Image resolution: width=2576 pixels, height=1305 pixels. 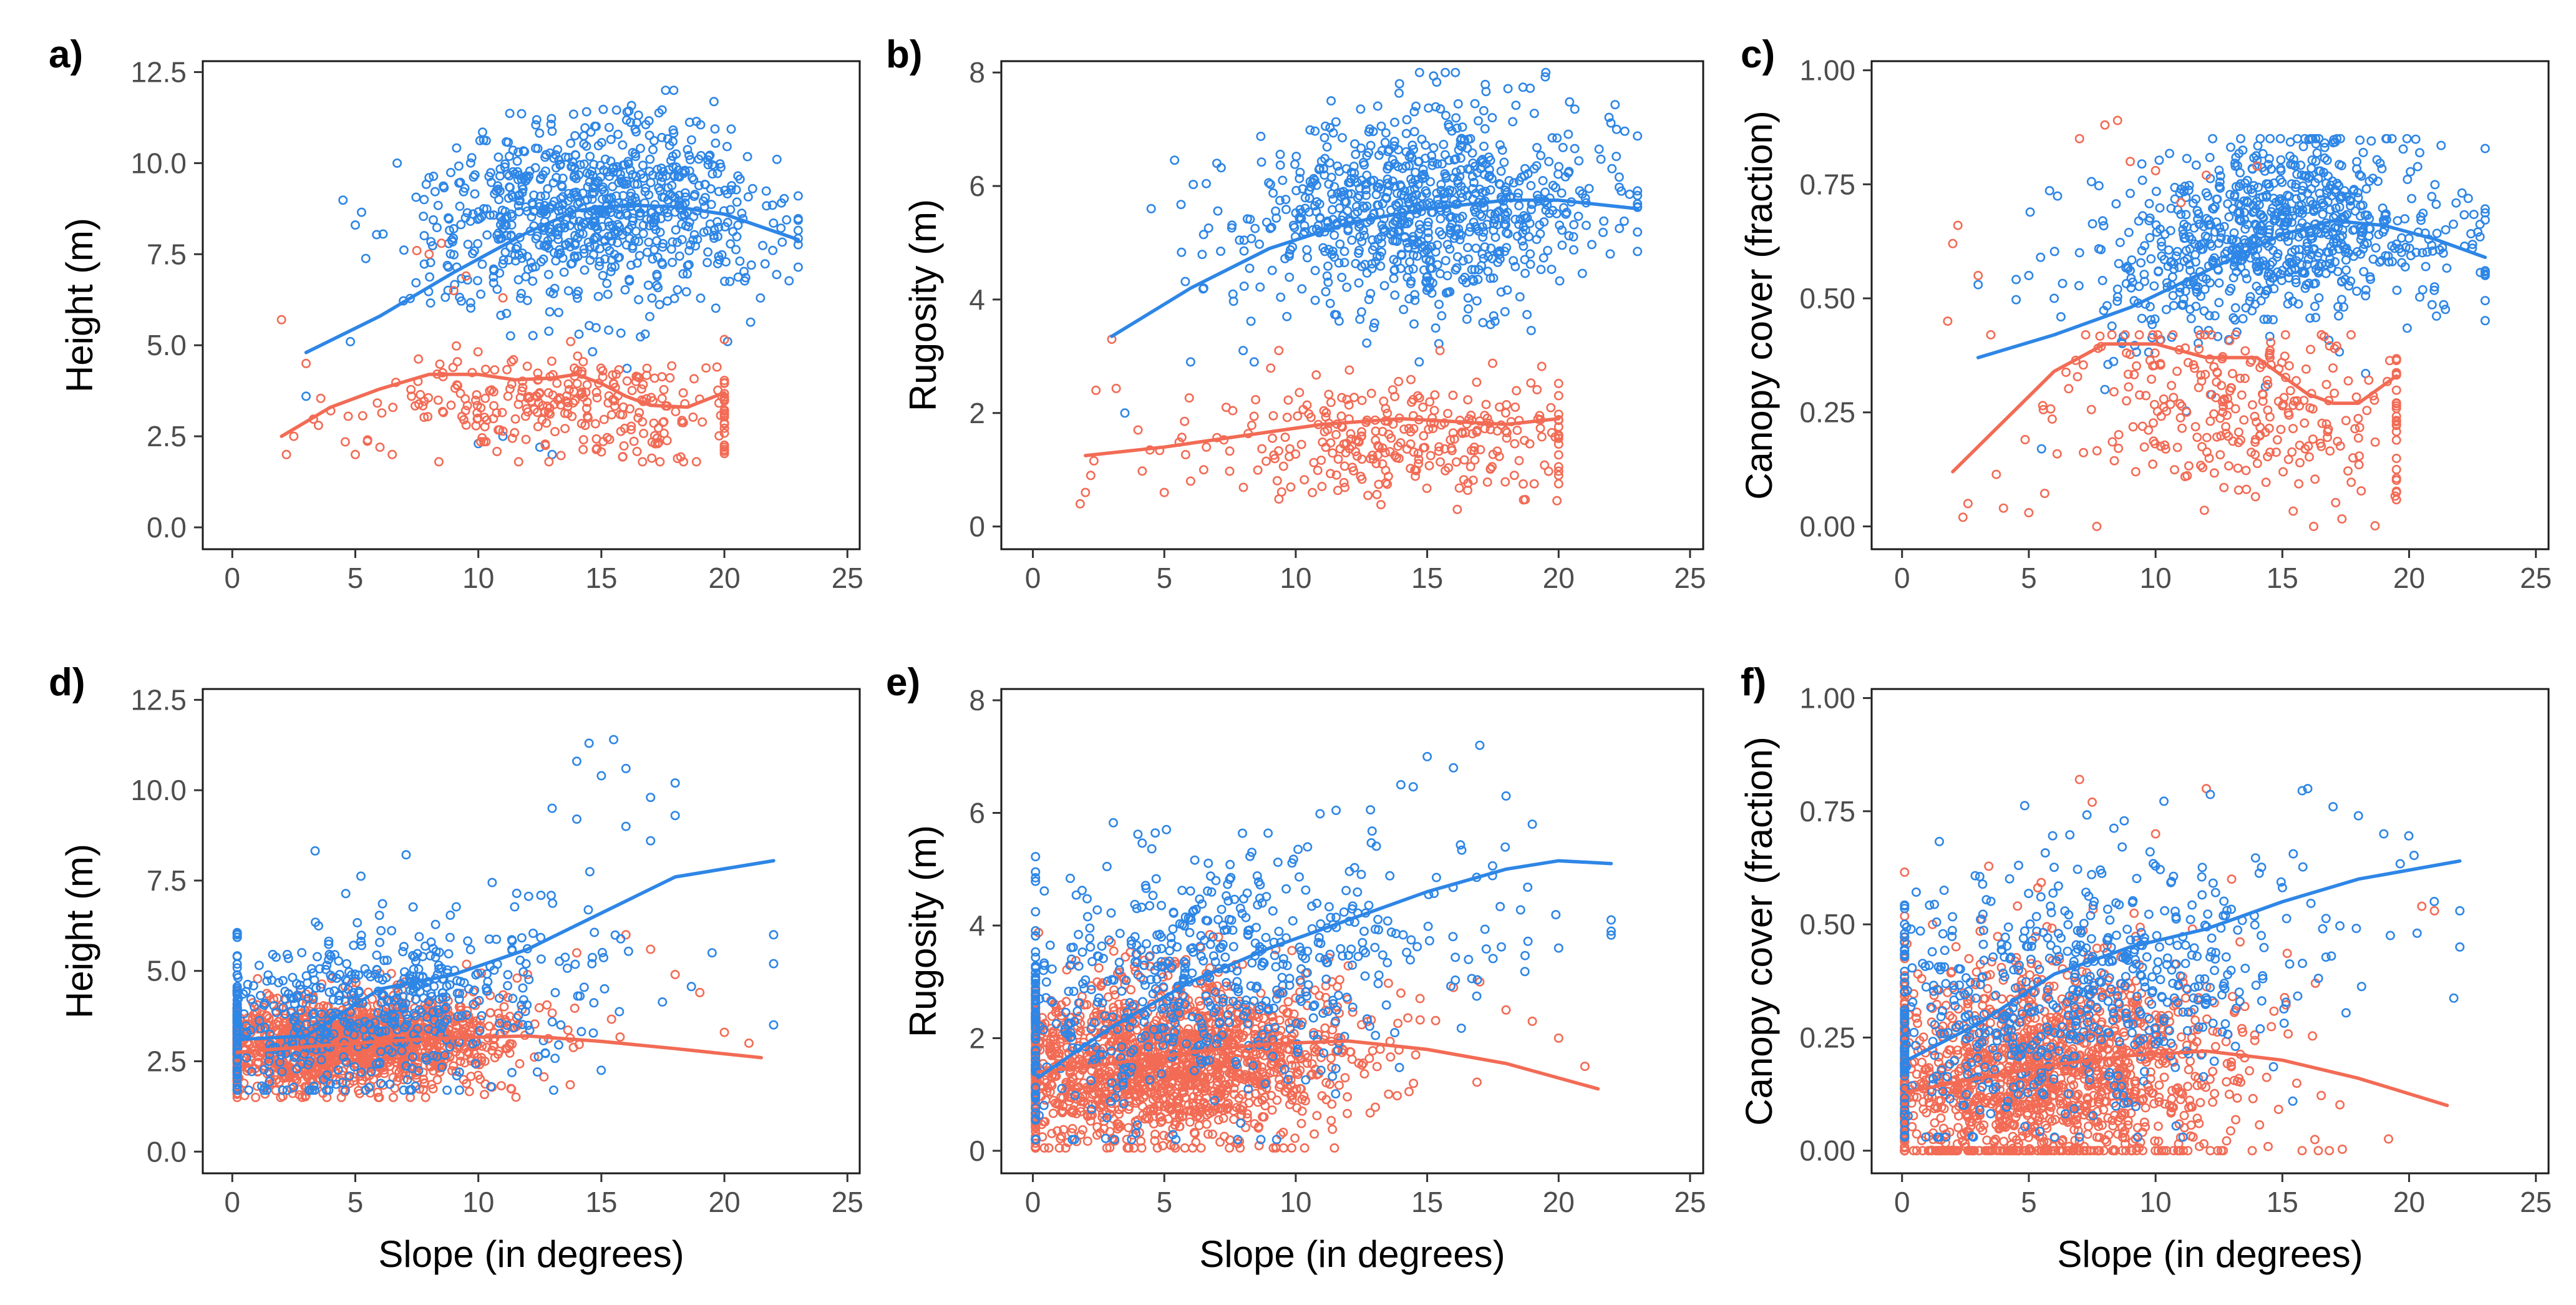 I want to click on x-tick-label: 20, so click(x=725, y=578).